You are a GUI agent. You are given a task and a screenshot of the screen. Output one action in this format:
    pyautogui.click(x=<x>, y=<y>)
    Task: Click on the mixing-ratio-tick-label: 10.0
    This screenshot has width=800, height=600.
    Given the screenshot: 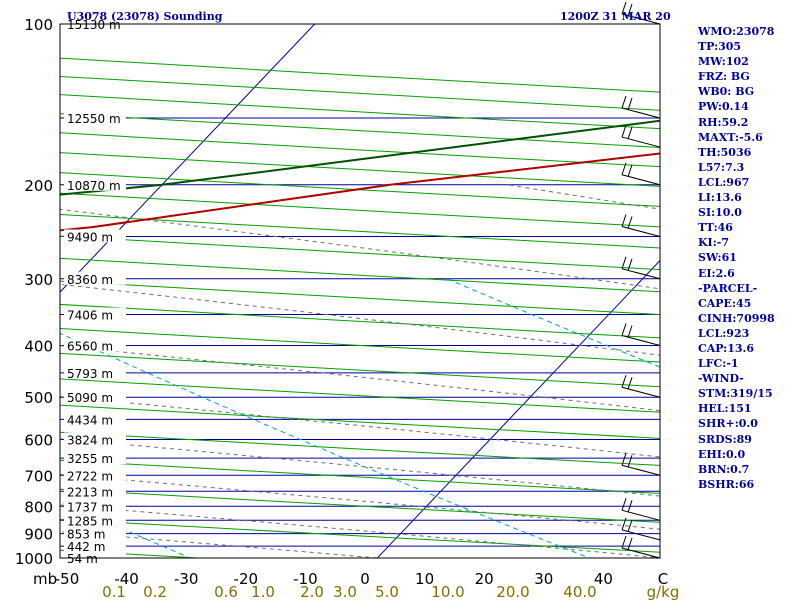 What is the action you would take?
    pyautogui.click(x=447, y=591)
    